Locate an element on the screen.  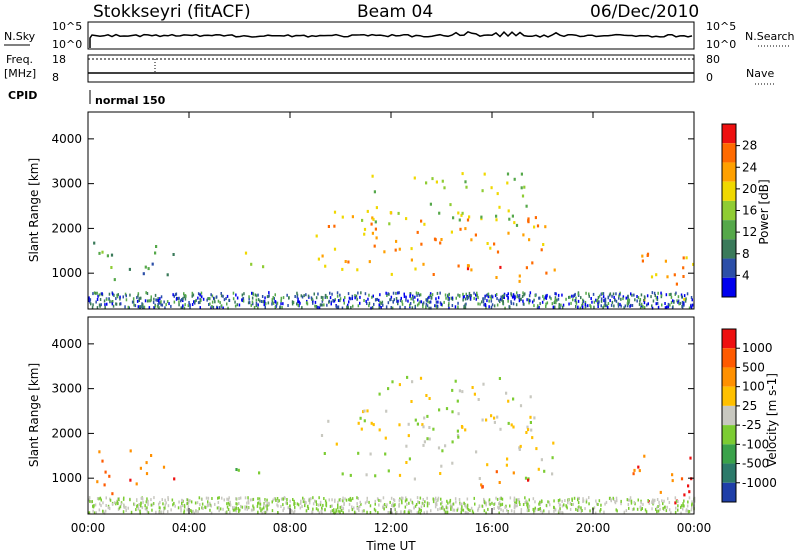
colorbar-segment is located at coordinates (729, 377).